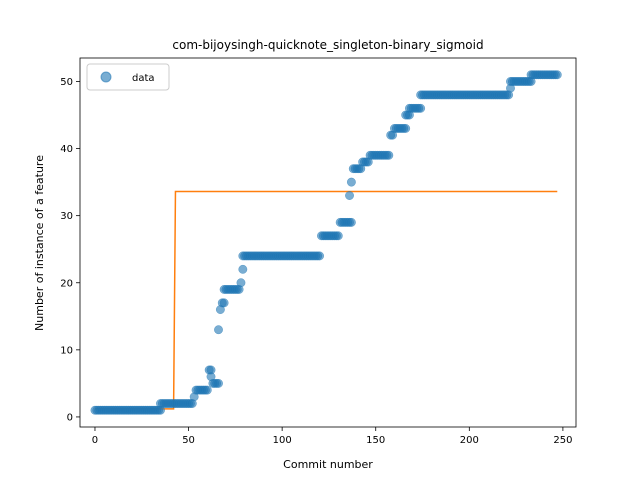  What do you see at coordinates (66, 216) in the screenshot?
I see `y-tick-label: 30` at bounding box center [66, 216].